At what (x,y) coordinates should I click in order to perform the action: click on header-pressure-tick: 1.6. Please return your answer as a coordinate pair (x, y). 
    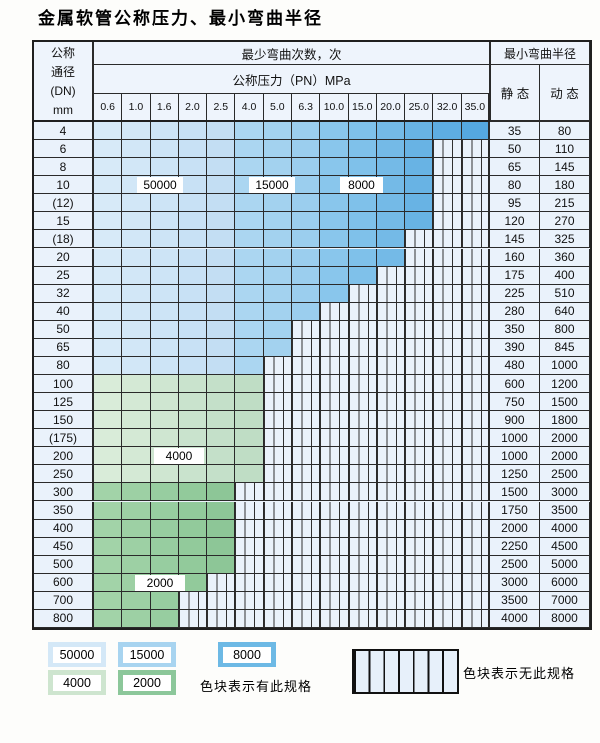
    Looking at the image, I should click on (164, 108).